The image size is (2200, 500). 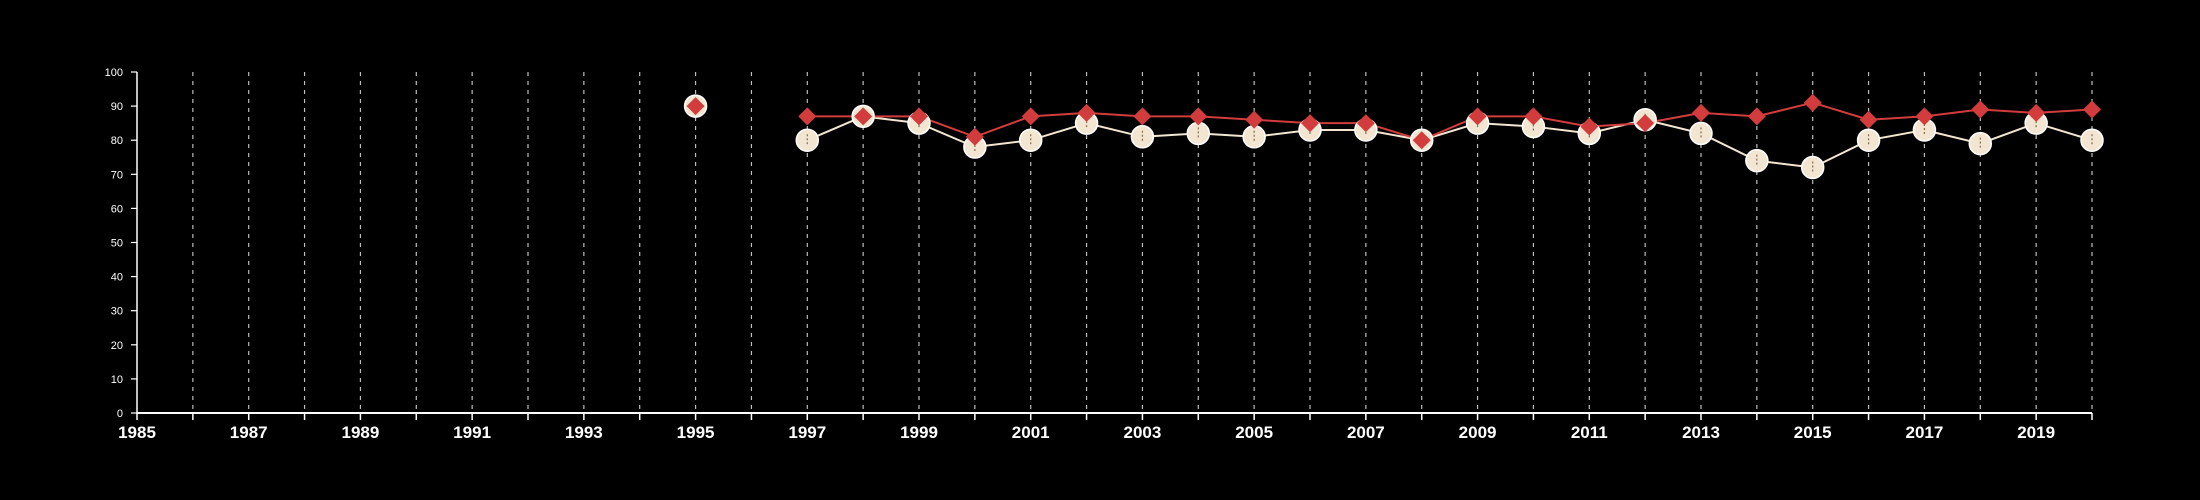 What do you see at coordinates (1925, 432) in the screenshot?
I see `x-tick-label: 2017` at bounding box center [1925, 432].